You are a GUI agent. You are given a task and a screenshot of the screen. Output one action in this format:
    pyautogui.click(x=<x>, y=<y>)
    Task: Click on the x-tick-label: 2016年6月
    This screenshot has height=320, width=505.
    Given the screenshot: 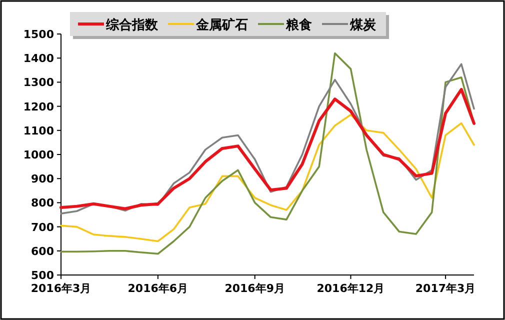 What is the action you would take?
    pyautogui.click(x=158, y=288)
    